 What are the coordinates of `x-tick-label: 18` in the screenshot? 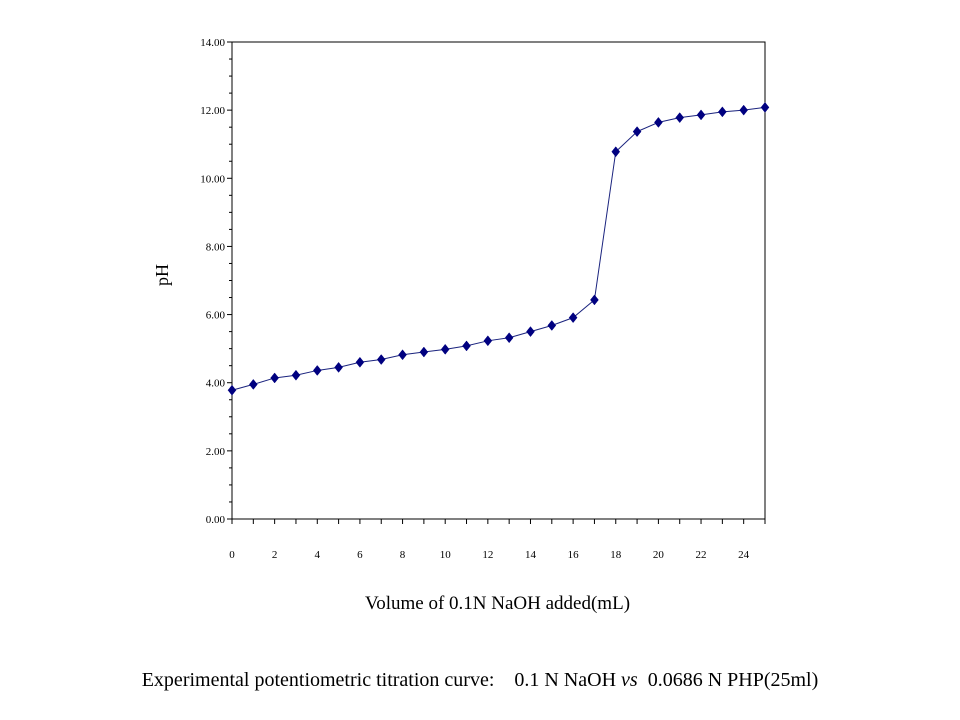 It's located at (616, 555).